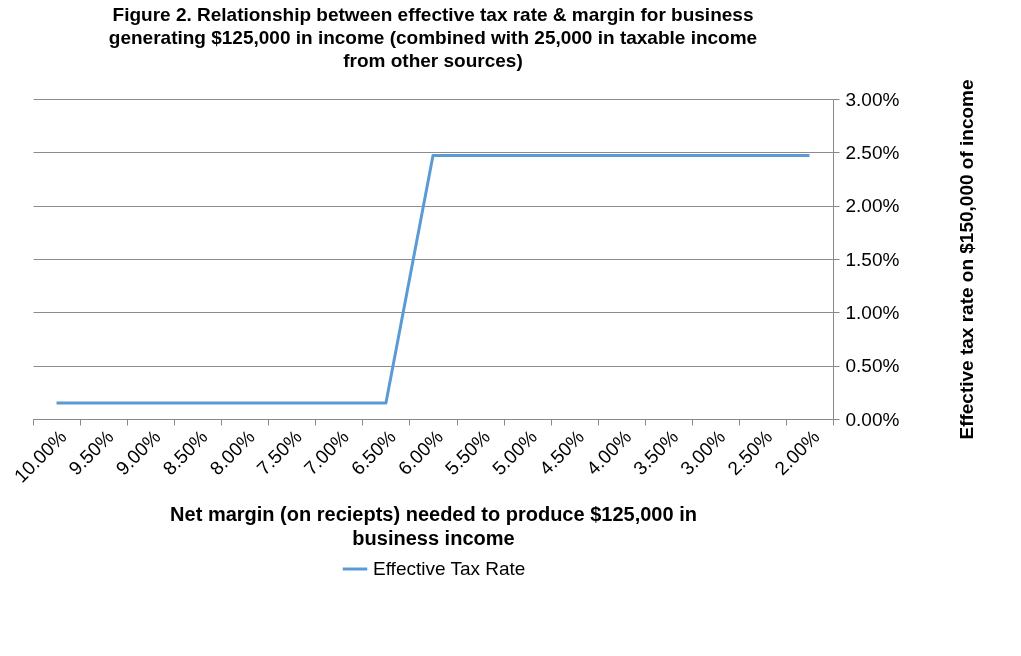 The image size is (1021, 656). Describe the element at coordinates (433, 37) in the screenshot. I see `chart-title: Figure 2. Relationship between effective tax rate & margin for business generating $125,000 in income (combined with 25,000 in taxable income from other sources)` at that location.